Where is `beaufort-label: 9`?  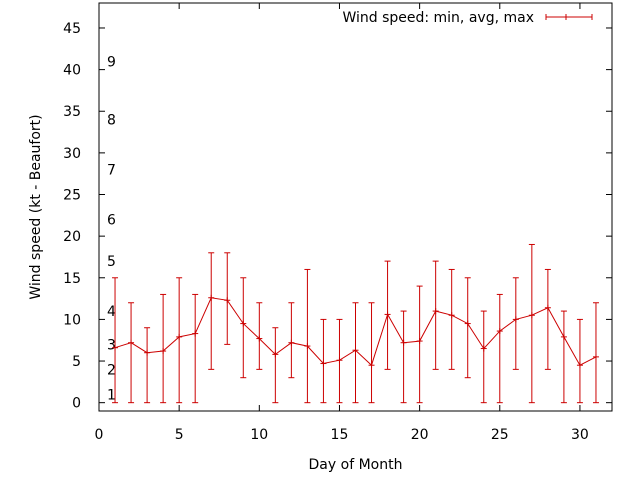
beaufort-label: 9 is located at coordinates (111, 62).